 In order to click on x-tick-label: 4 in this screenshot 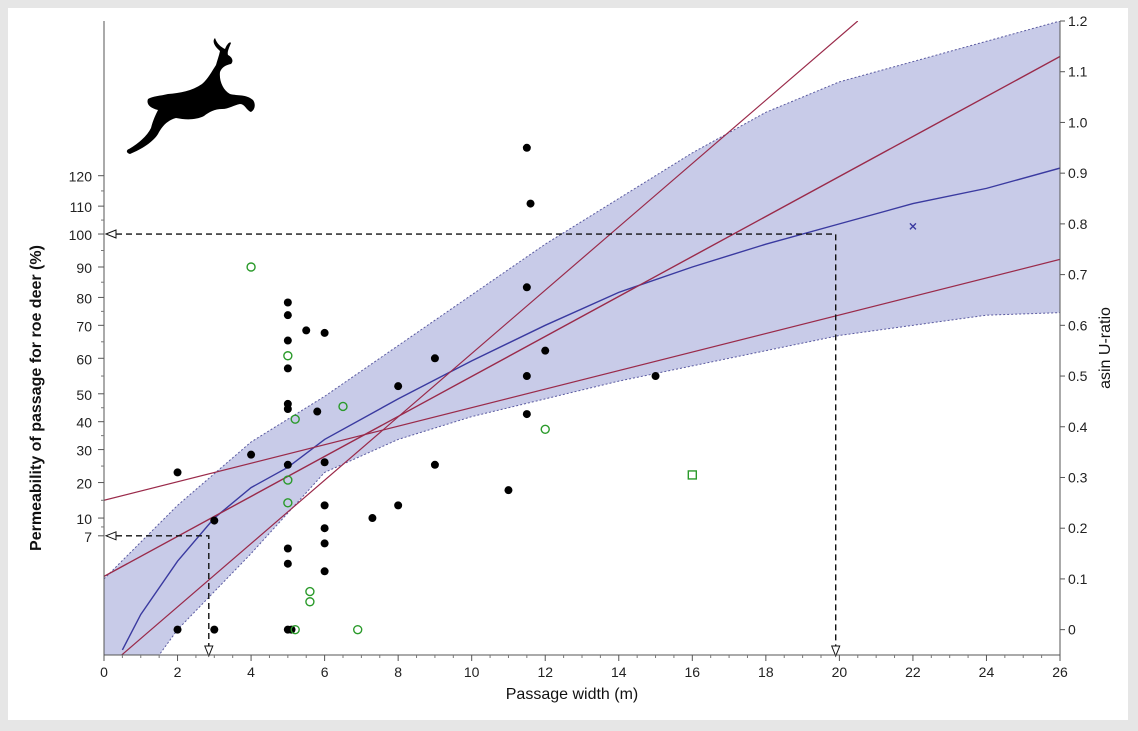, I will do `click(251, 672)`.